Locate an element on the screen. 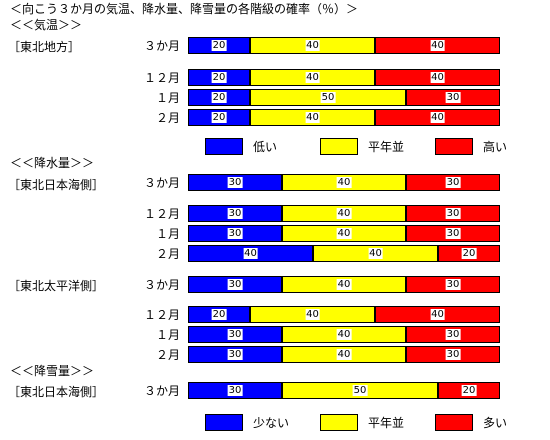 Image resolution: width=550 pixels, height=440 pixels. legend-item: 少ない is located at coordinates (260, 423).